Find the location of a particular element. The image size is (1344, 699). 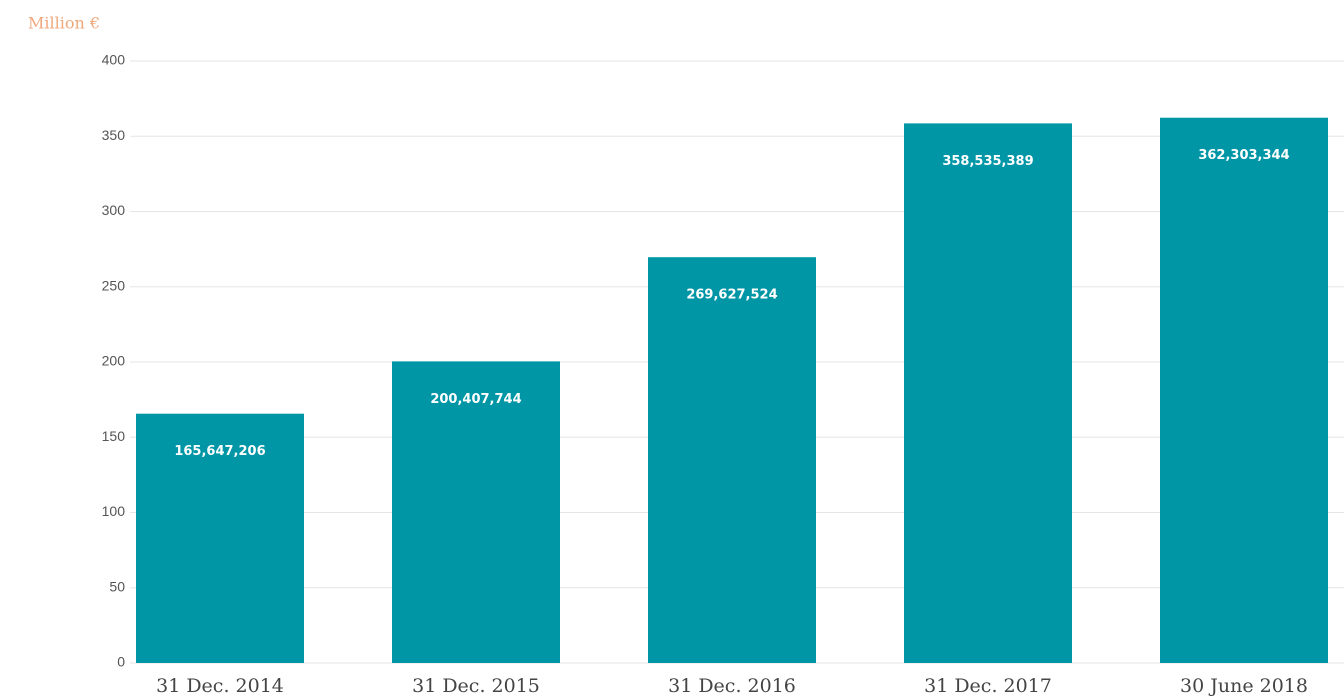

data-label: 358,535,389 is located at coordinates (987, 161).